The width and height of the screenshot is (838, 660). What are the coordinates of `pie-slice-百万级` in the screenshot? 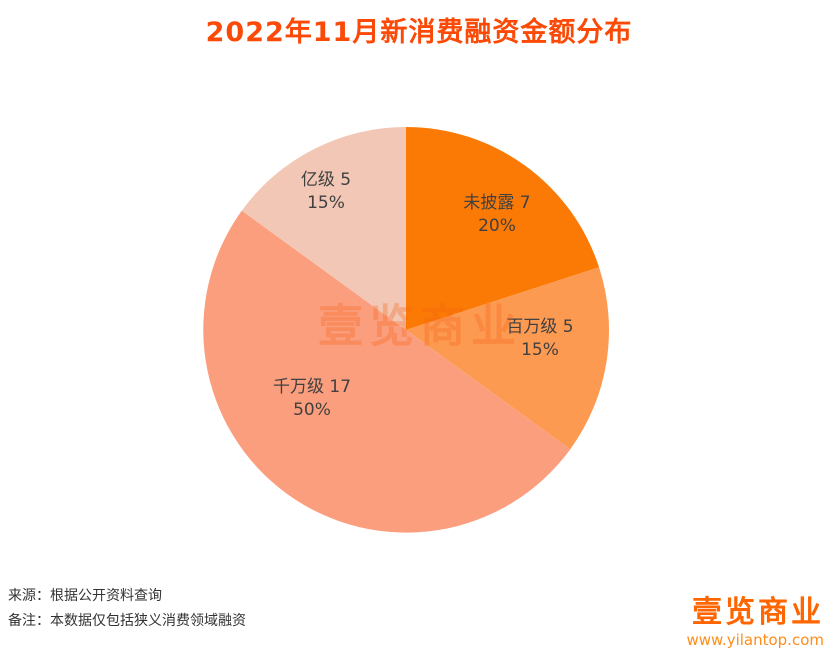 It's located at (507, 358).